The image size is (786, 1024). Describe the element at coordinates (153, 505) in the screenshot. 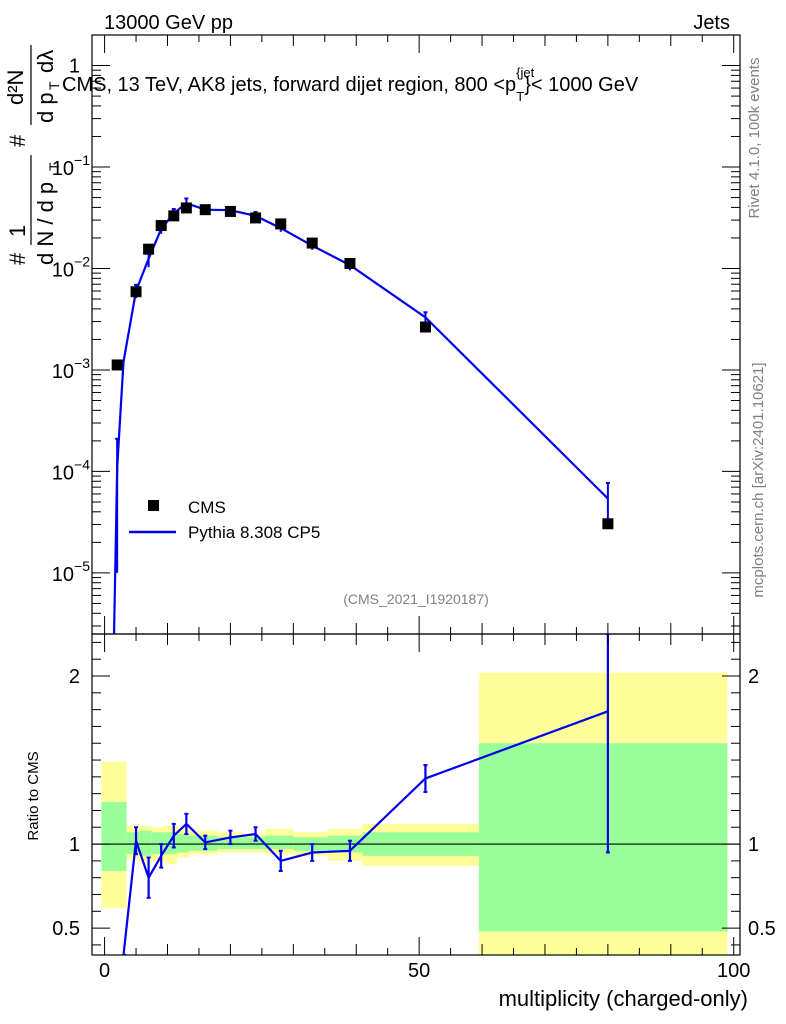

I see `legend-marker-cms` at that location.